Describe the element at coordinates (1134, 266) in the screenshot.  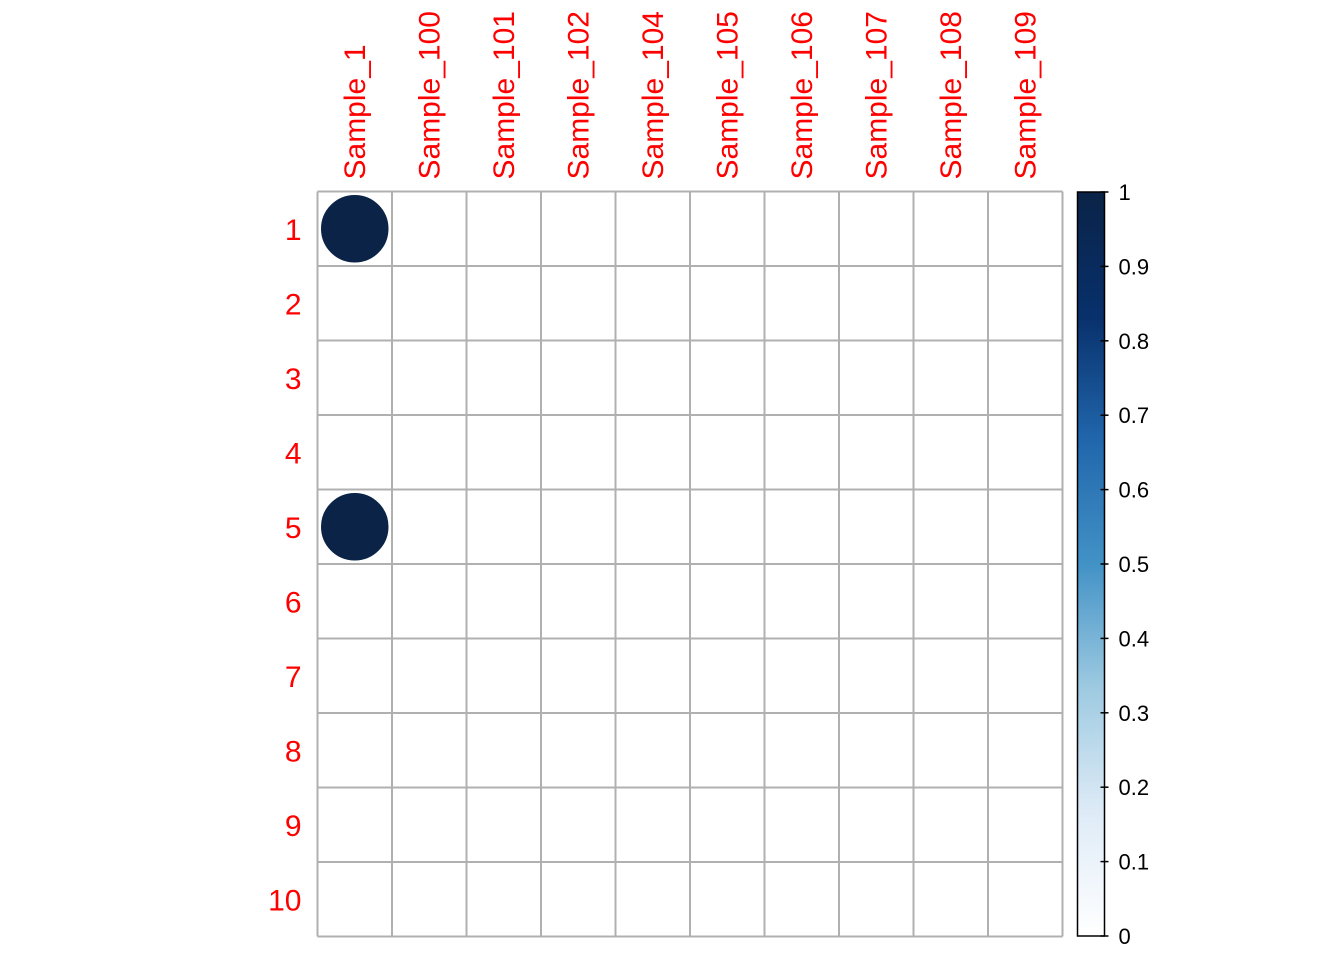
I see `colorbar-tick-label: 0.9` at that location.